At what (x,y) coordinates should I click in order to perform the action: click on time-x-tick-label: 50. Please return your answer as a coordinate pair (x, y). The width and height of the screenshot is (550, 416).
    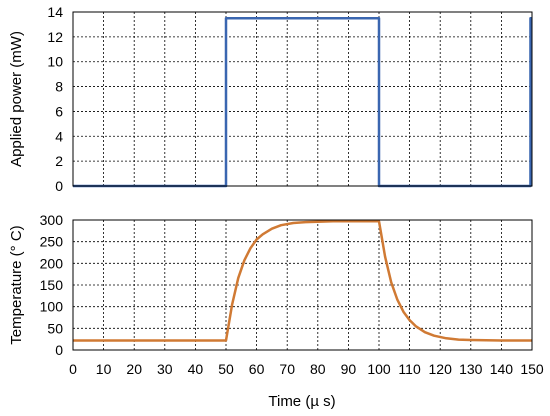
    Looking at the image, I should click on (226, 369).